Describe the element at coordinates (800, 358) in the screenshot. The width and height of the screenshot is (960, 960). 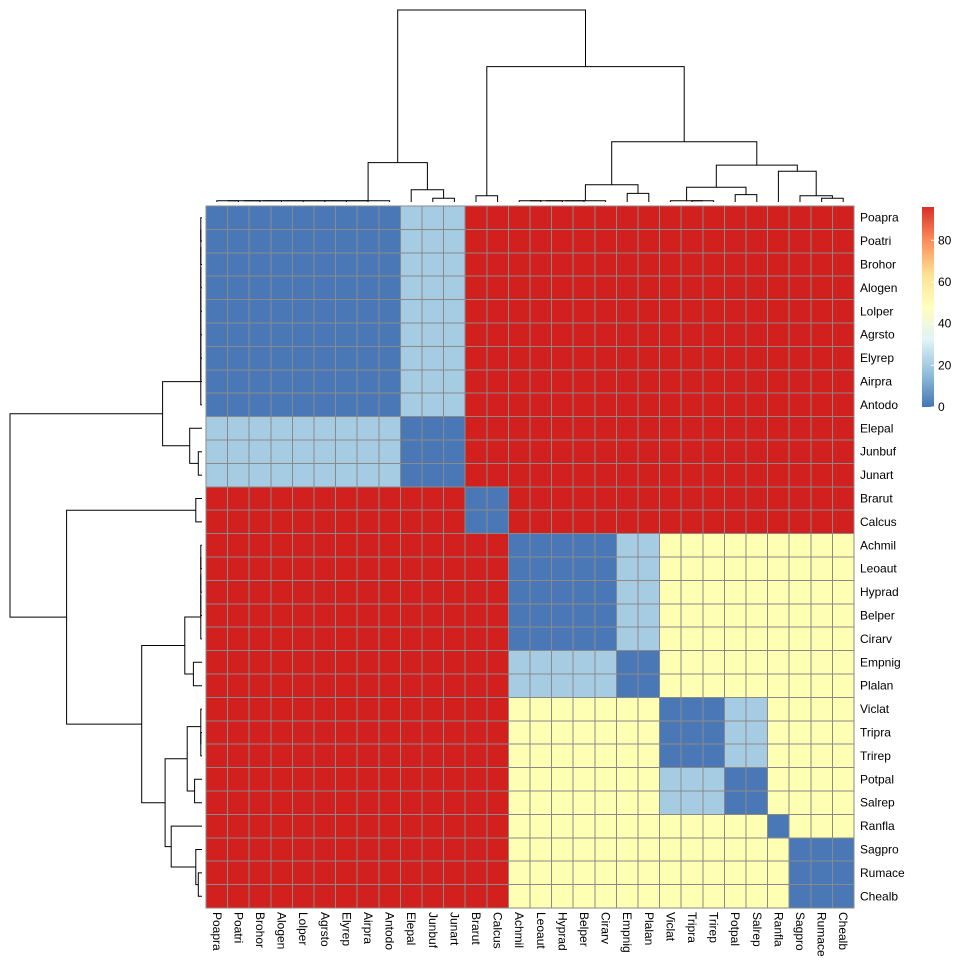
I see `heatmap-cell-elyrep-sagpro` at that location.